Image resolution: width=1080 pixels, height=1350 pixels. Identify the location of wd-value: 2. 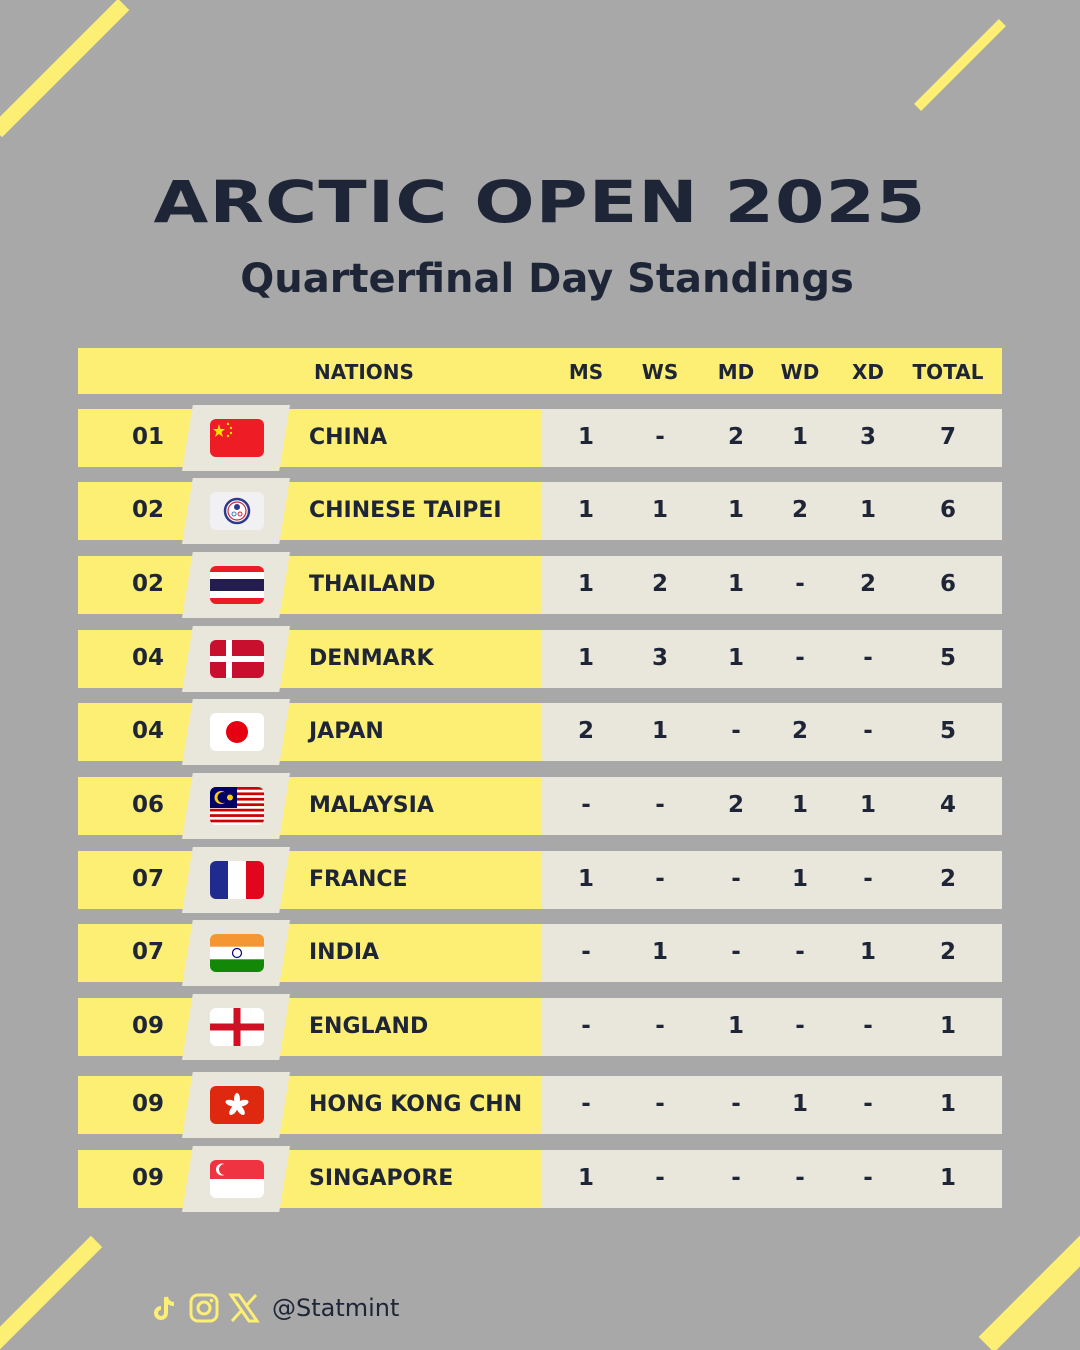
(800, 510).